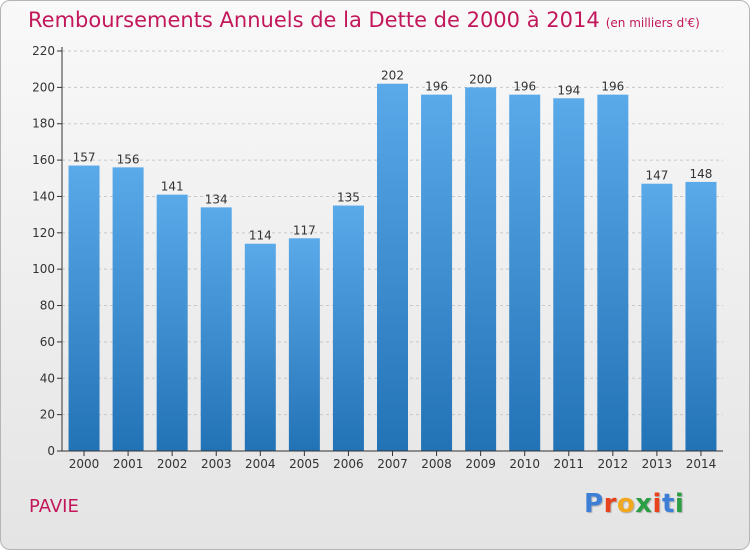  I want to click on x-tick-label: 2012, so click(613, 464).